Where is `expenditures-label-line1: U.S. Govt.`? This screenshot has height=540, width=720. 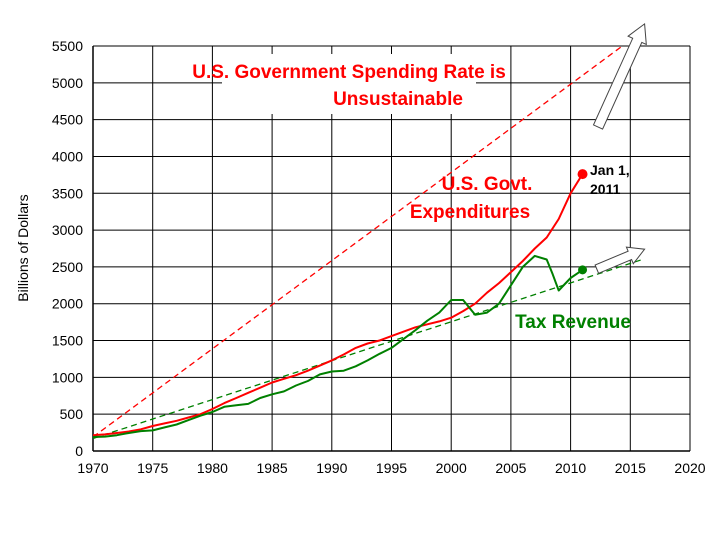
expenditures-label-line1: U.S. Govt. is located at coordinates (487, 184).